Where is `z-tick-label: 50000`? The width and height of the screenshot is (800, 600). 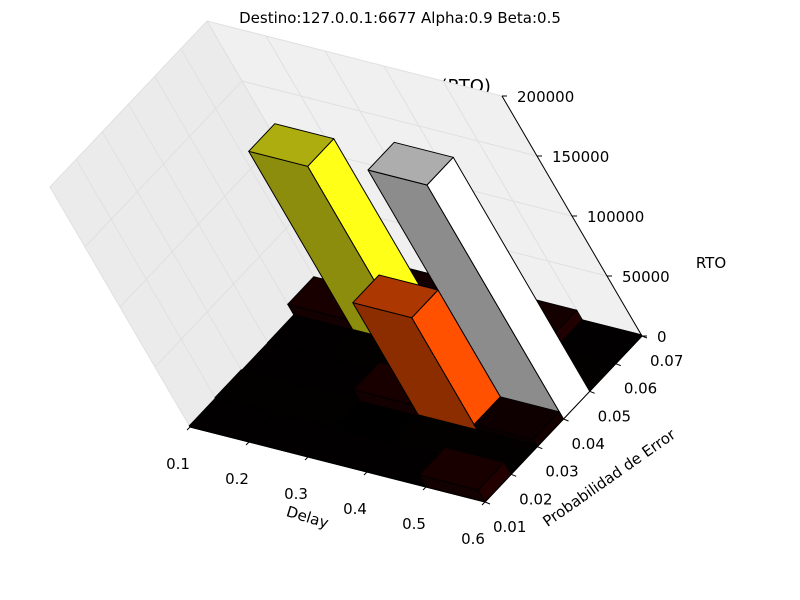 z-tick-label: 50000 is located at coordinates (646, 277).